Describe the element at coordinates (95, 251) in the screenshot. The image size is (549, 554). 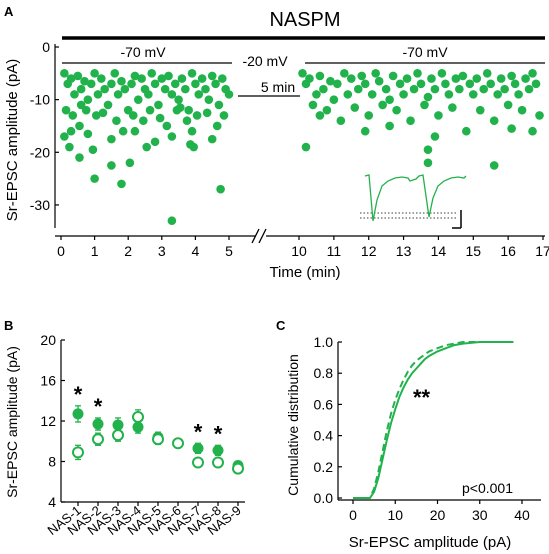
I see `a-x-tick-label-1: 1` at that location.